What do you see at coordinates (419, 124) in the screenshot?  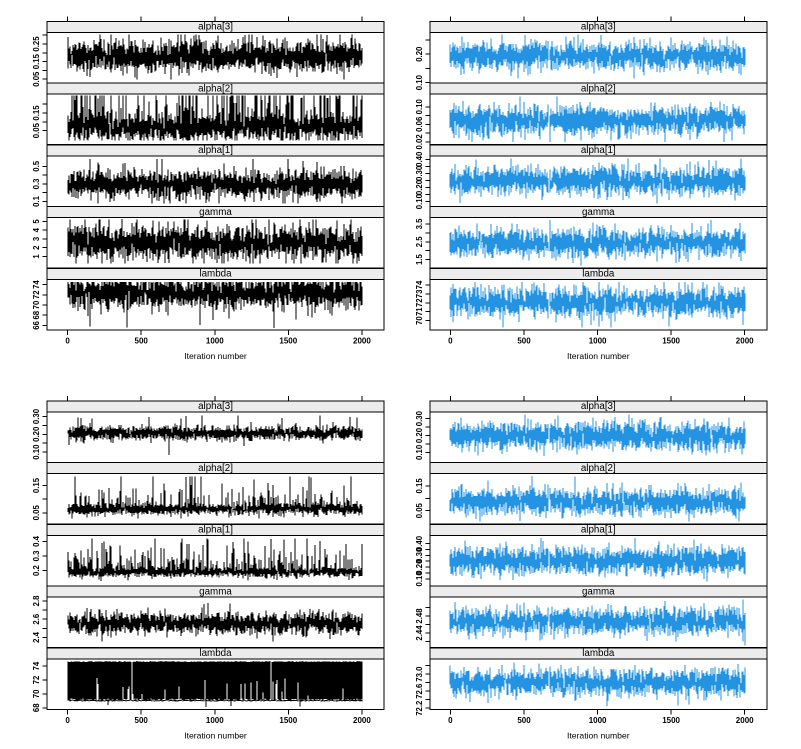 I see `svg-text: 0.06` at bounding box center [419, 124].